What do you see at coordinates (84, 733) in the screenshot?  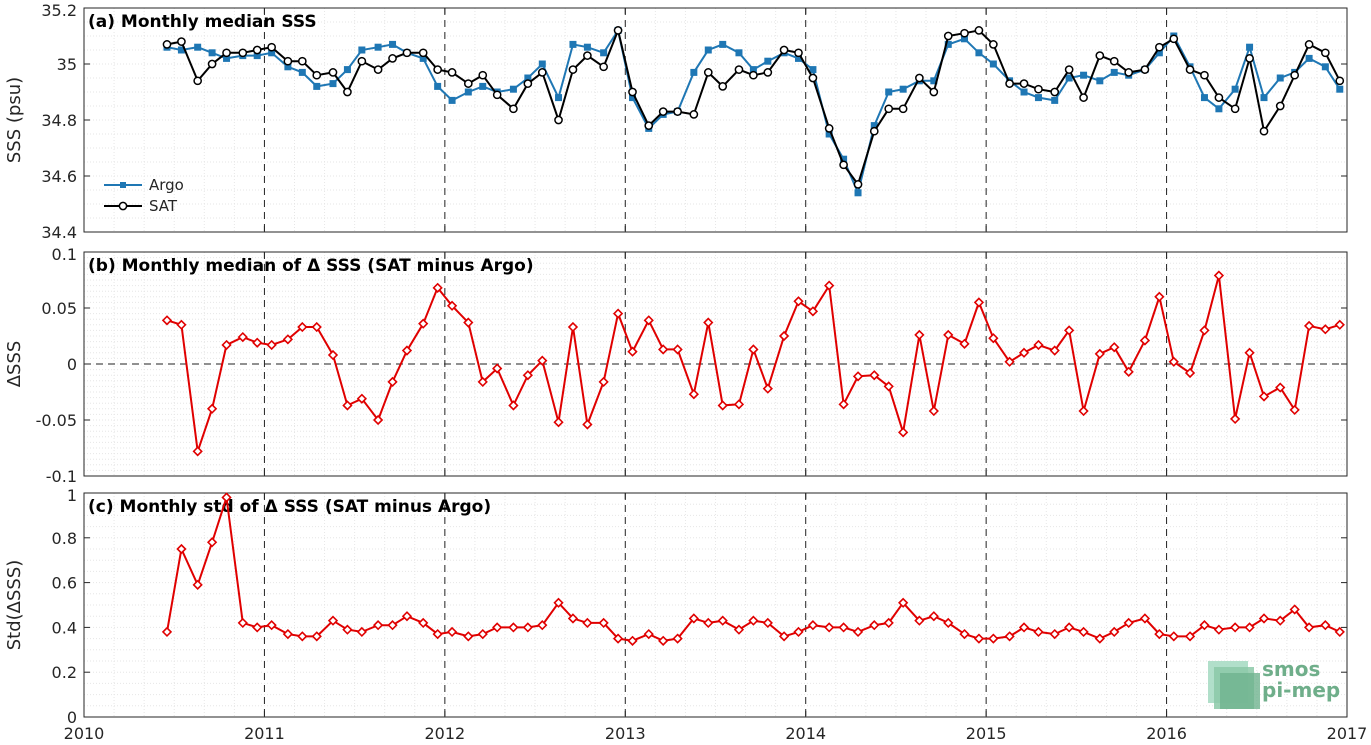 I see `x-tick-label: 2010` at bounding box center [84, 733].